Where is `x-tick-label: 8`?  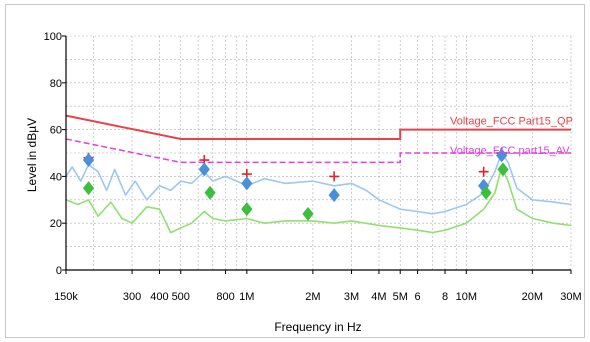
x-tick-label: 8 is located at coordinates (445, 297).